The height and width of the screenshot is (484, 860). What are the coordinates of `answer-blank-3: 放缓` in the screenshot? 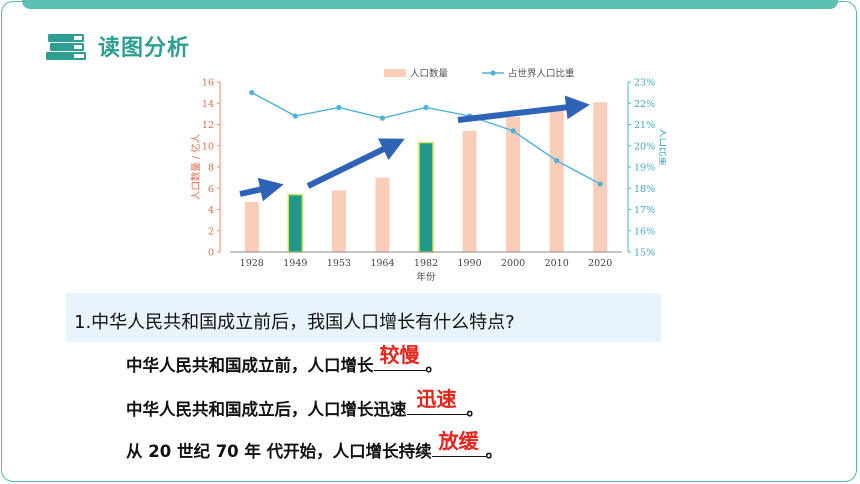 It's located at (458, 443).